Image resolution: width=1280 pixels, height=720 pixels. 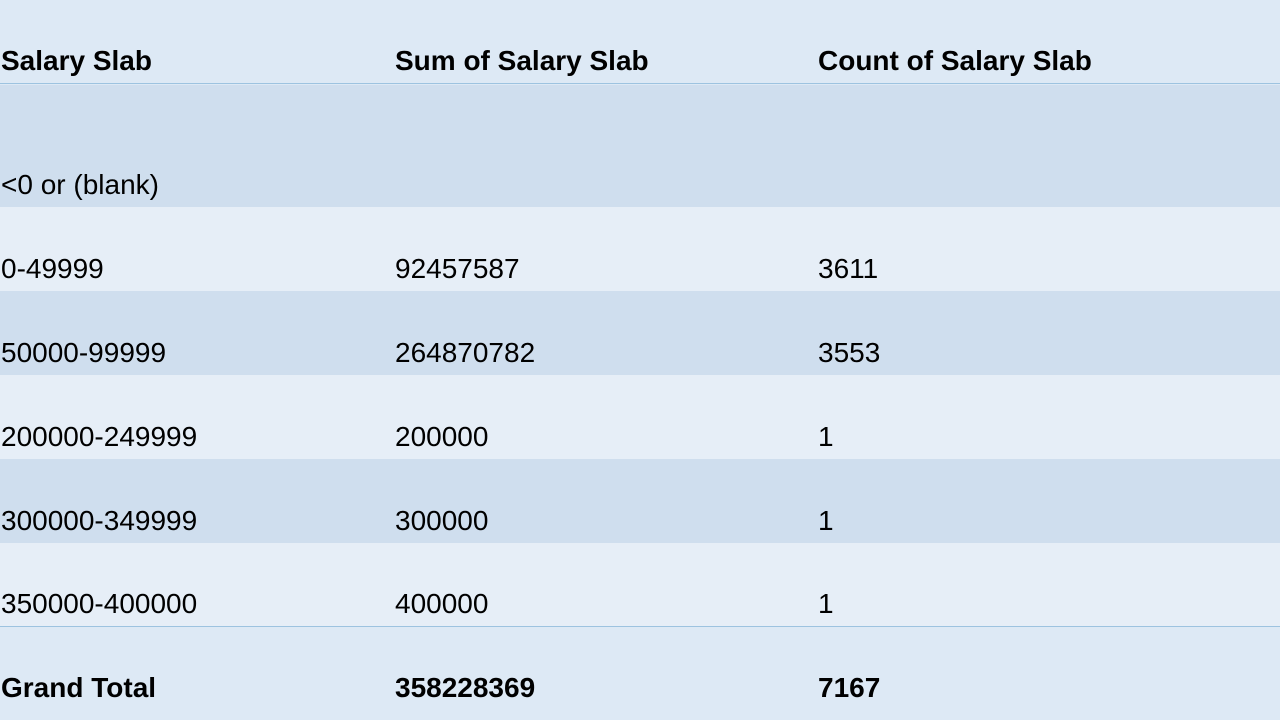 I want to click on table-row: 300000-349999 300000 1, so click(x=640, y=501).